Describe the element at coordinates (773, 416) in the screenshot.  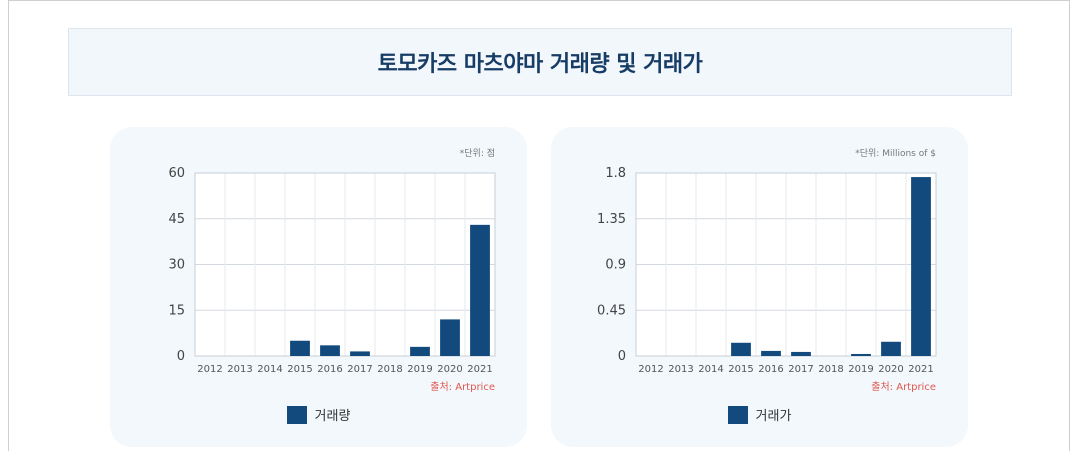
I see `legend-label: 거래가` at that location.